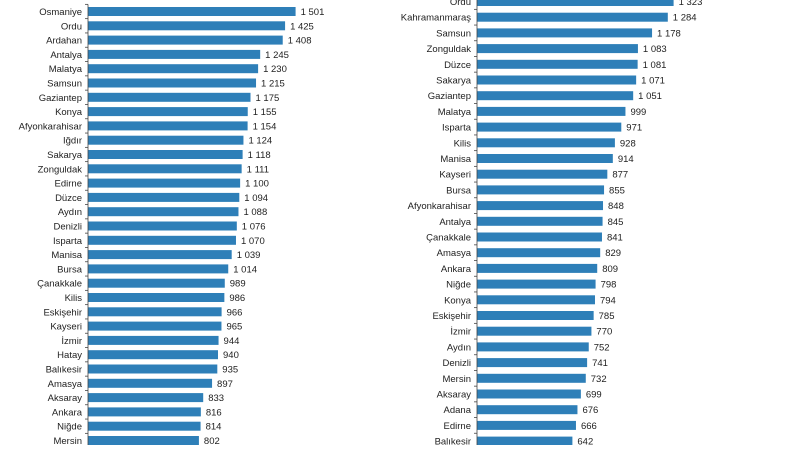  Describe the element at coordinates (230, 370) in the screenshot. I see `value-label: 935` at that location.